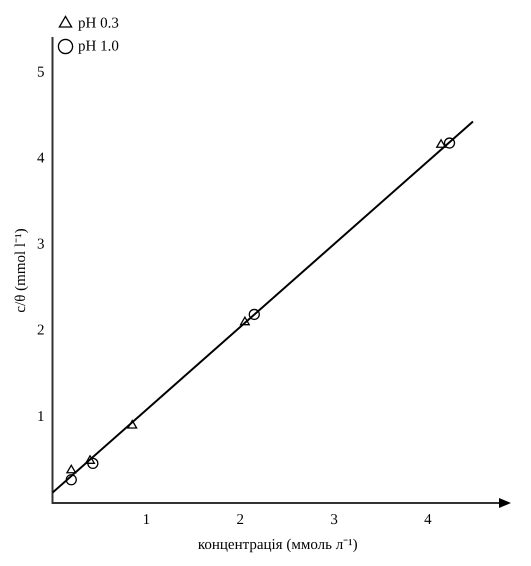  Describe the element at coordinates (428, 520) in the screenshot. I see `x-tick-label: 4` at that location.